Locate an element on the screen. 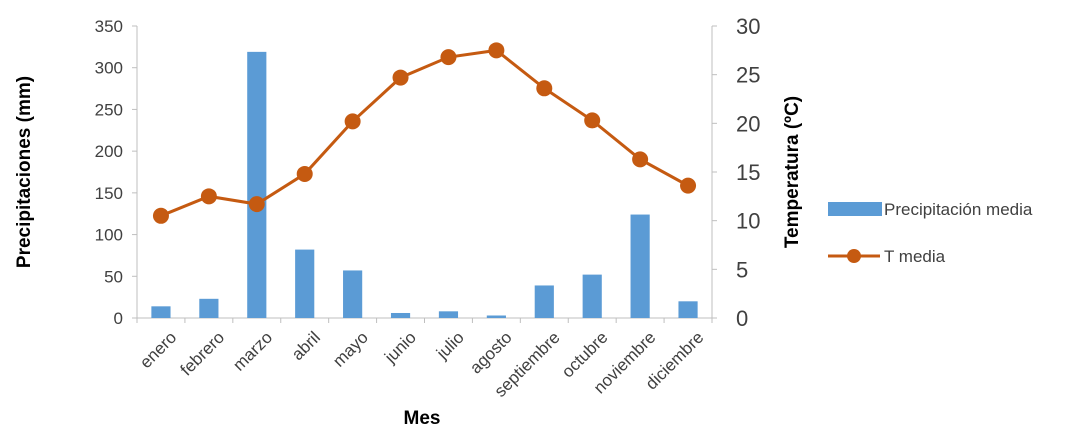 This screenshot has height=425, width=1080. right-tick-label: 5 is located at coordinates (742, 269).